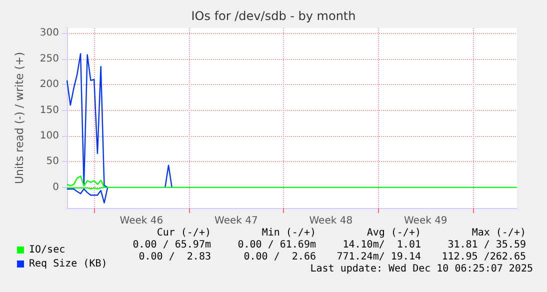 This screenshot has height=292, width=547. I want to click on chart-title: IOs for /dev/sdb - by month, so click(273, 16).